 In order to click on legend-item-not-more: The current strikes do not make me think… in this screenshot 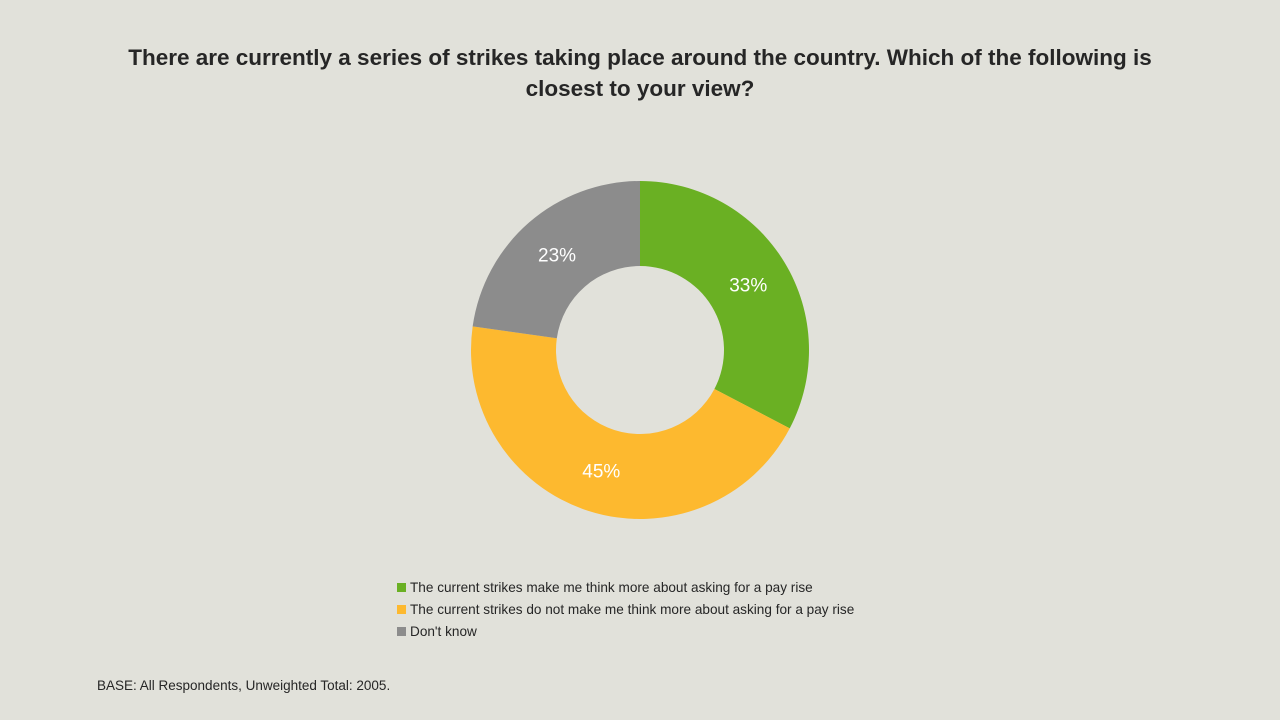, I will do `click(625, 609)`.